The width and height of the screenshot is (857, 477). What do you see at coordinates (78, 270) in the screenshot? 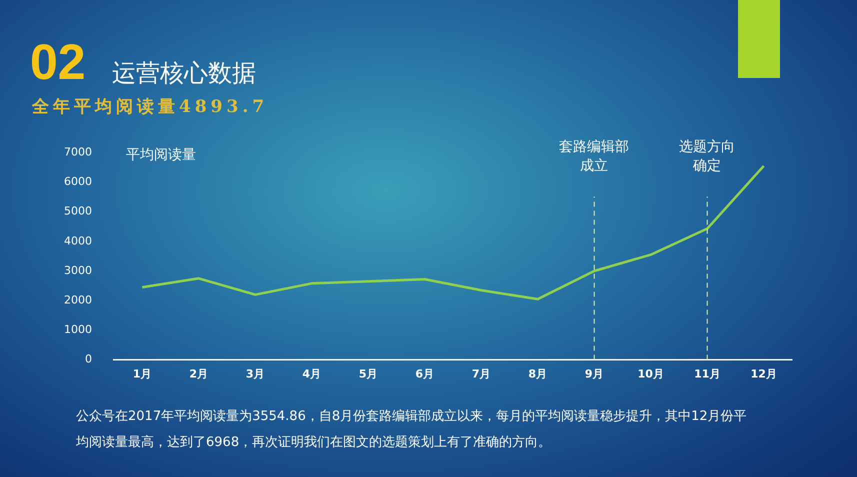
I see `y-tick-label: 3000` at bounding box center [78, 270].